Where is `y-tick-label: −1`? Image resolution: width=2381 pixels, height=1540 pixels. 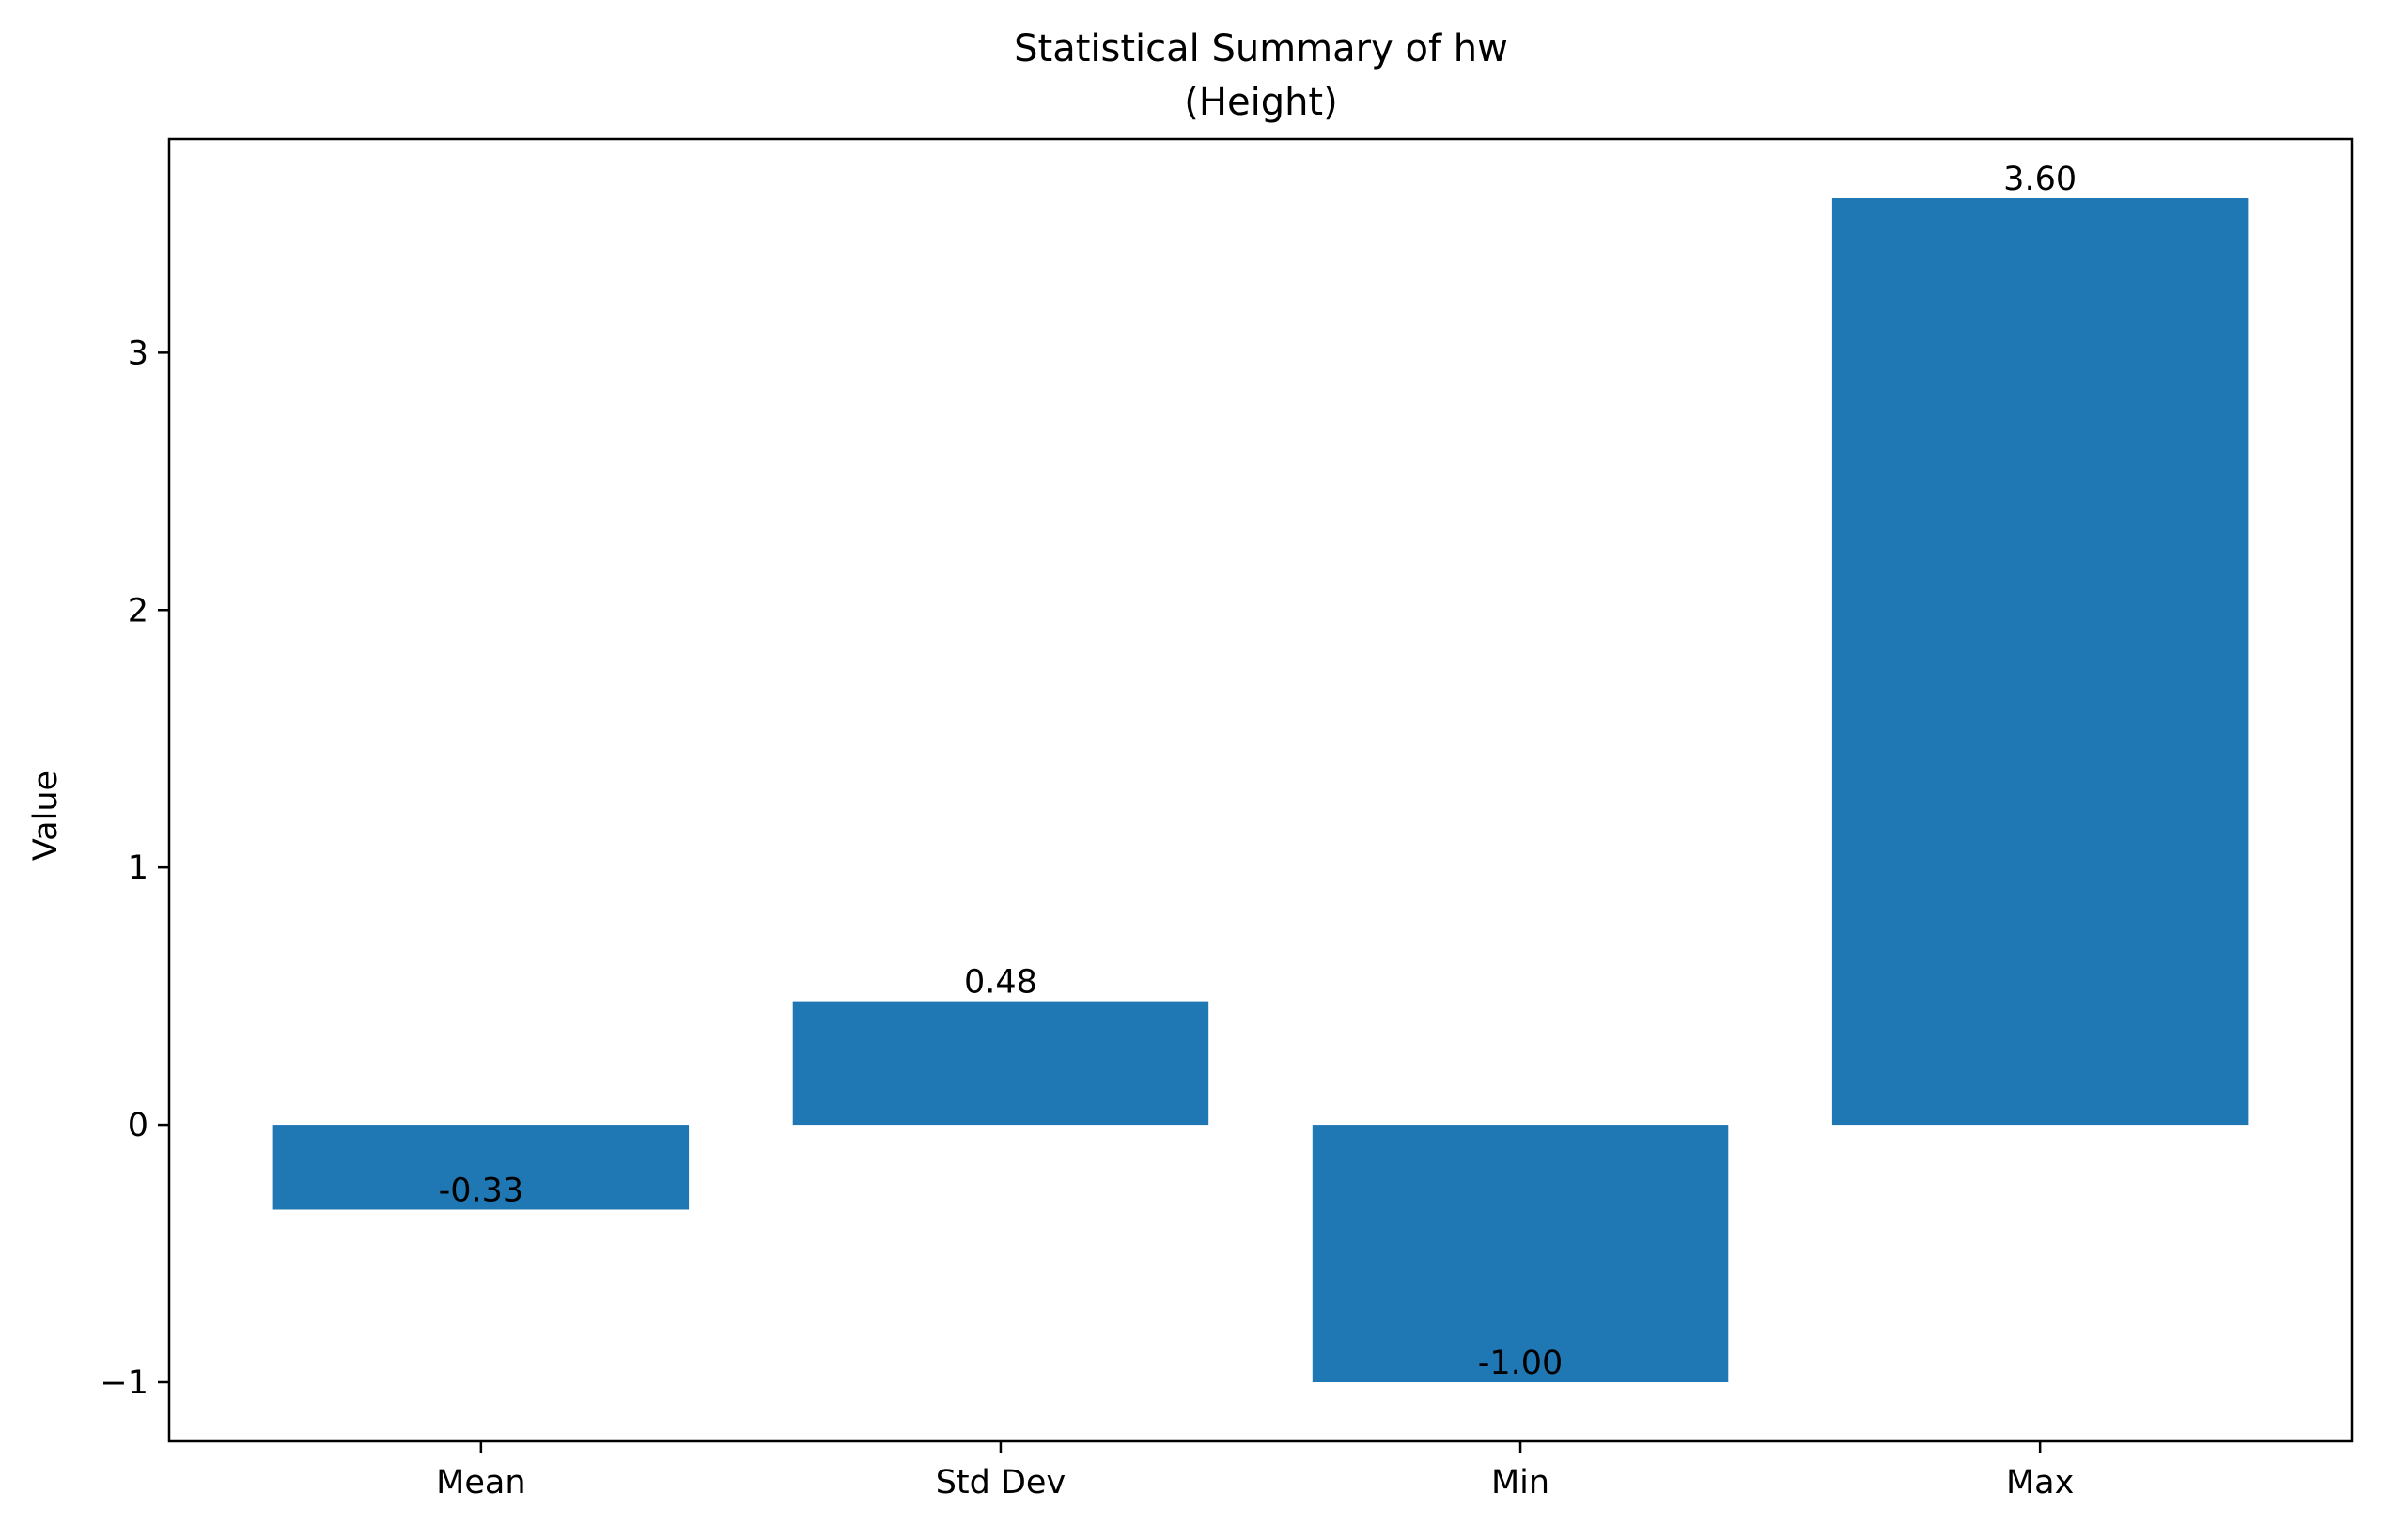
y-tick-label: −1 is located at coordinates (124, 1383).